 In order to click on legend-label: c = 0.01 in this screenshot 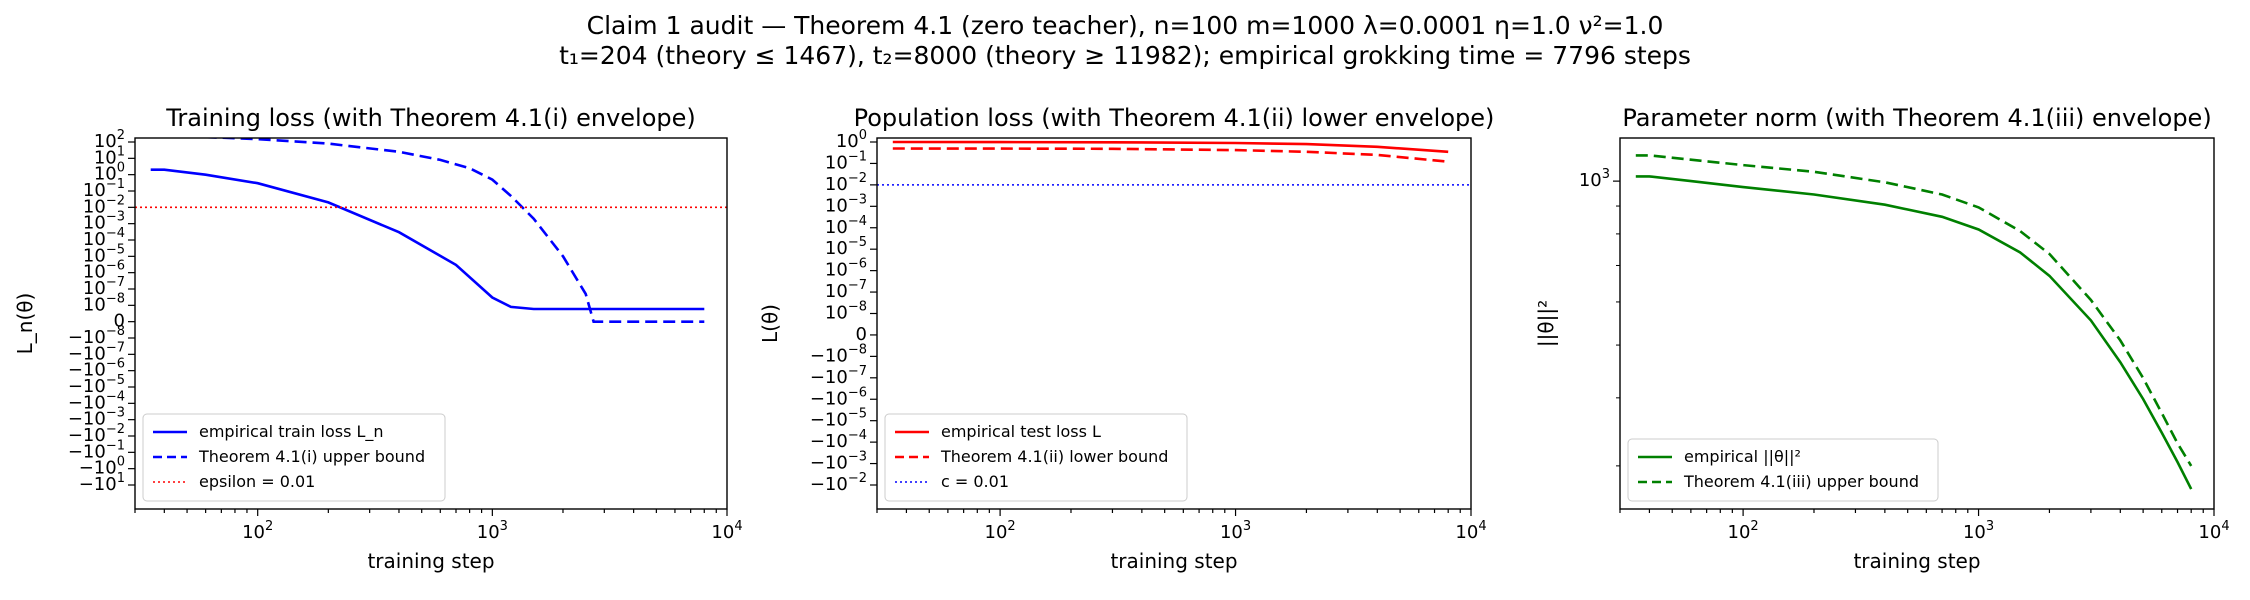, I will do `click(975, 481)`.